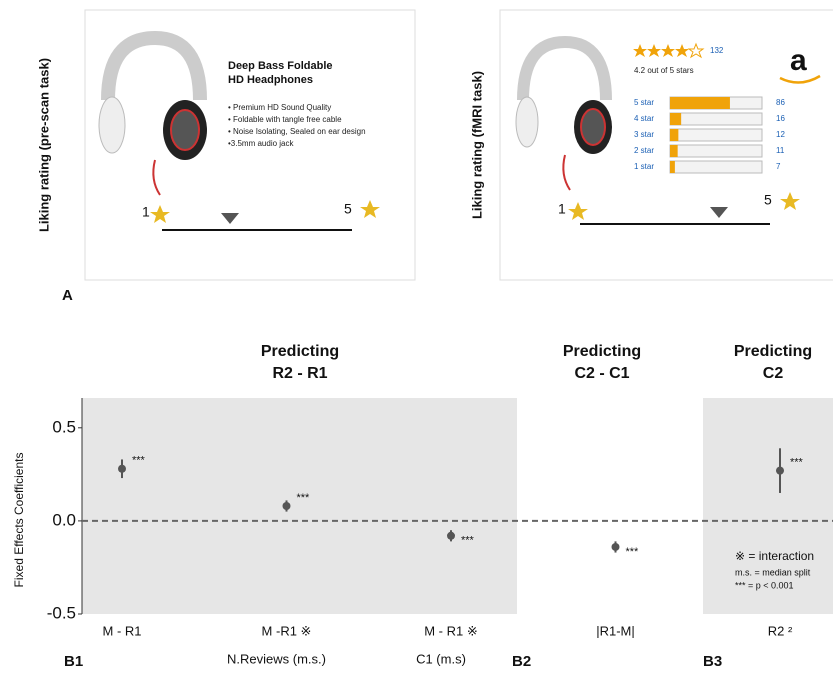 This screenshot has width=833, height=674. I want to click on note: ※ = interaction, so click(774, 556).